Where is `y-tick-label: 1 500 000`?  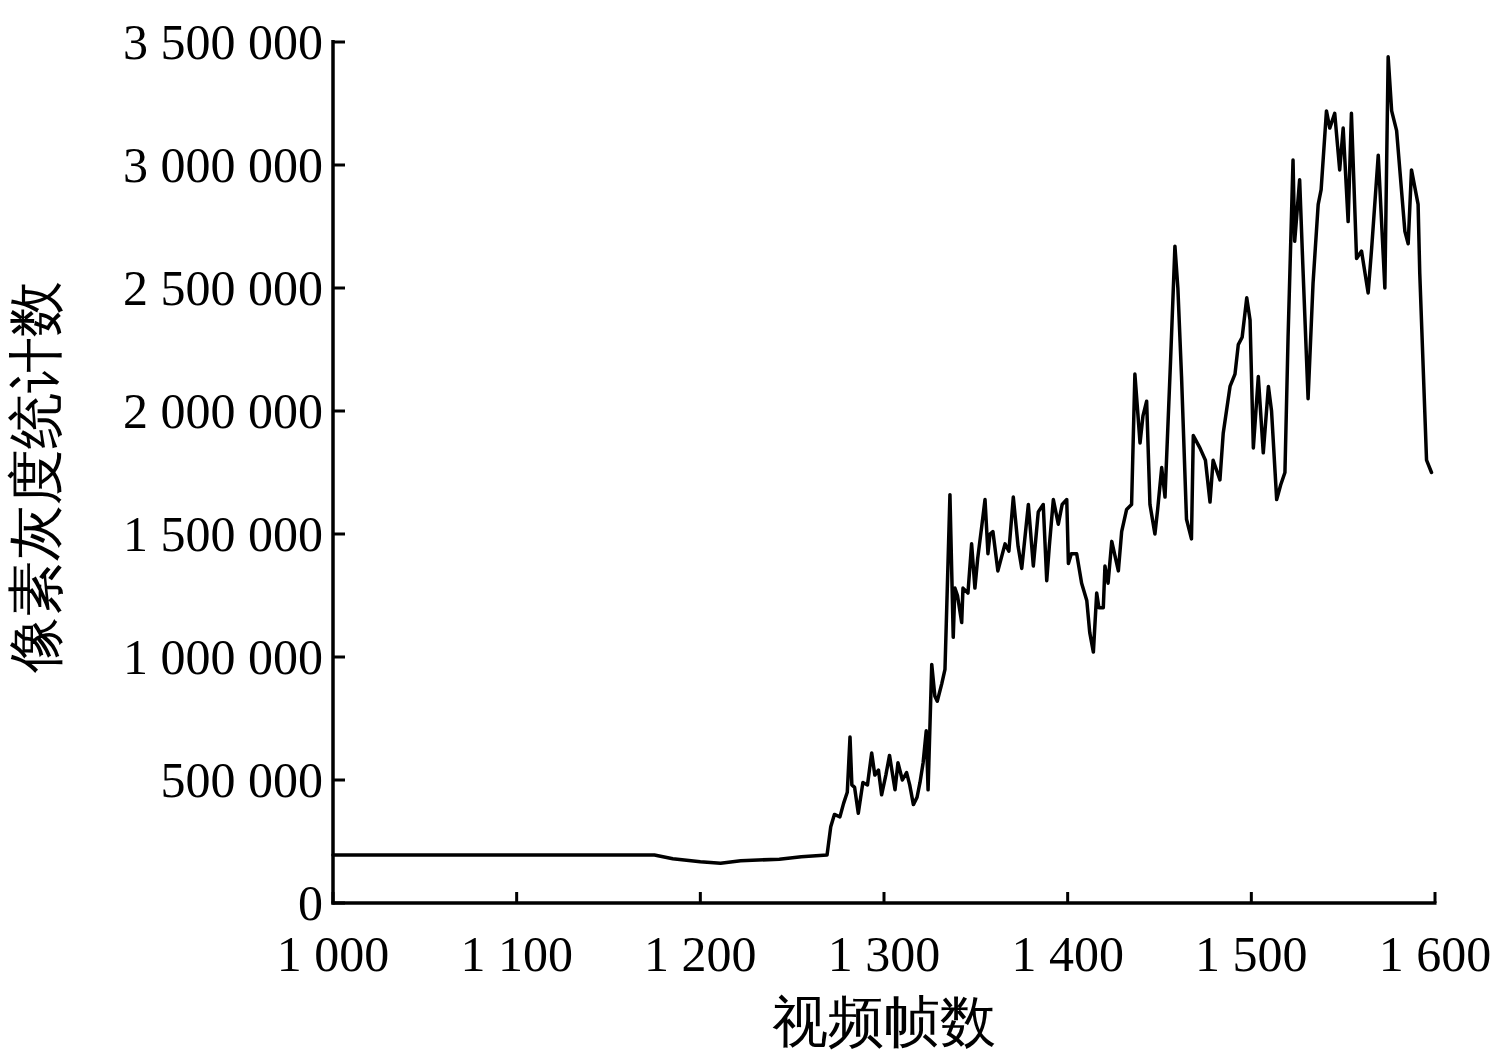 y-tick-label: 1 500 000 is located at coordinates (223, 534).